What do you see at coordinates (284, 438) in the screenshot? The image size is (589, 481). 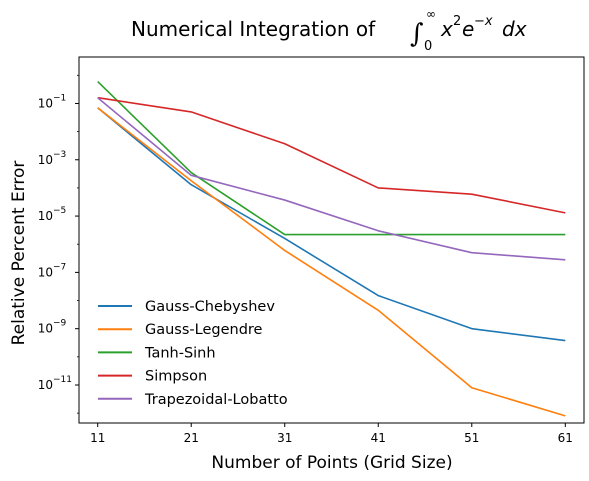 I see `x-tick-label: 31` at bounding box center [284, 438].